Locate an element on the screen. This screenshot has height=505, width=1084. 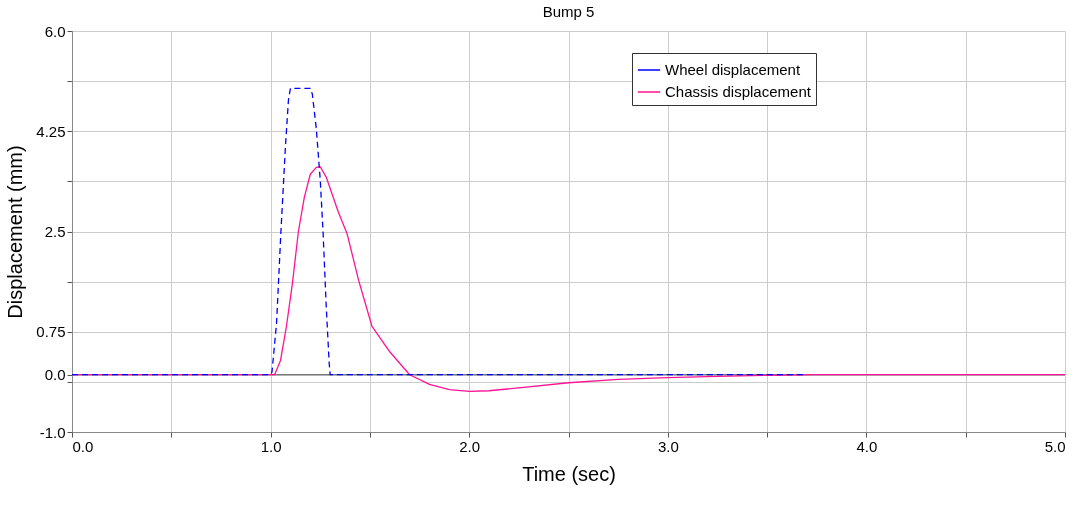
x-tick-label: 0.0 is located at coordinates (83, 446).